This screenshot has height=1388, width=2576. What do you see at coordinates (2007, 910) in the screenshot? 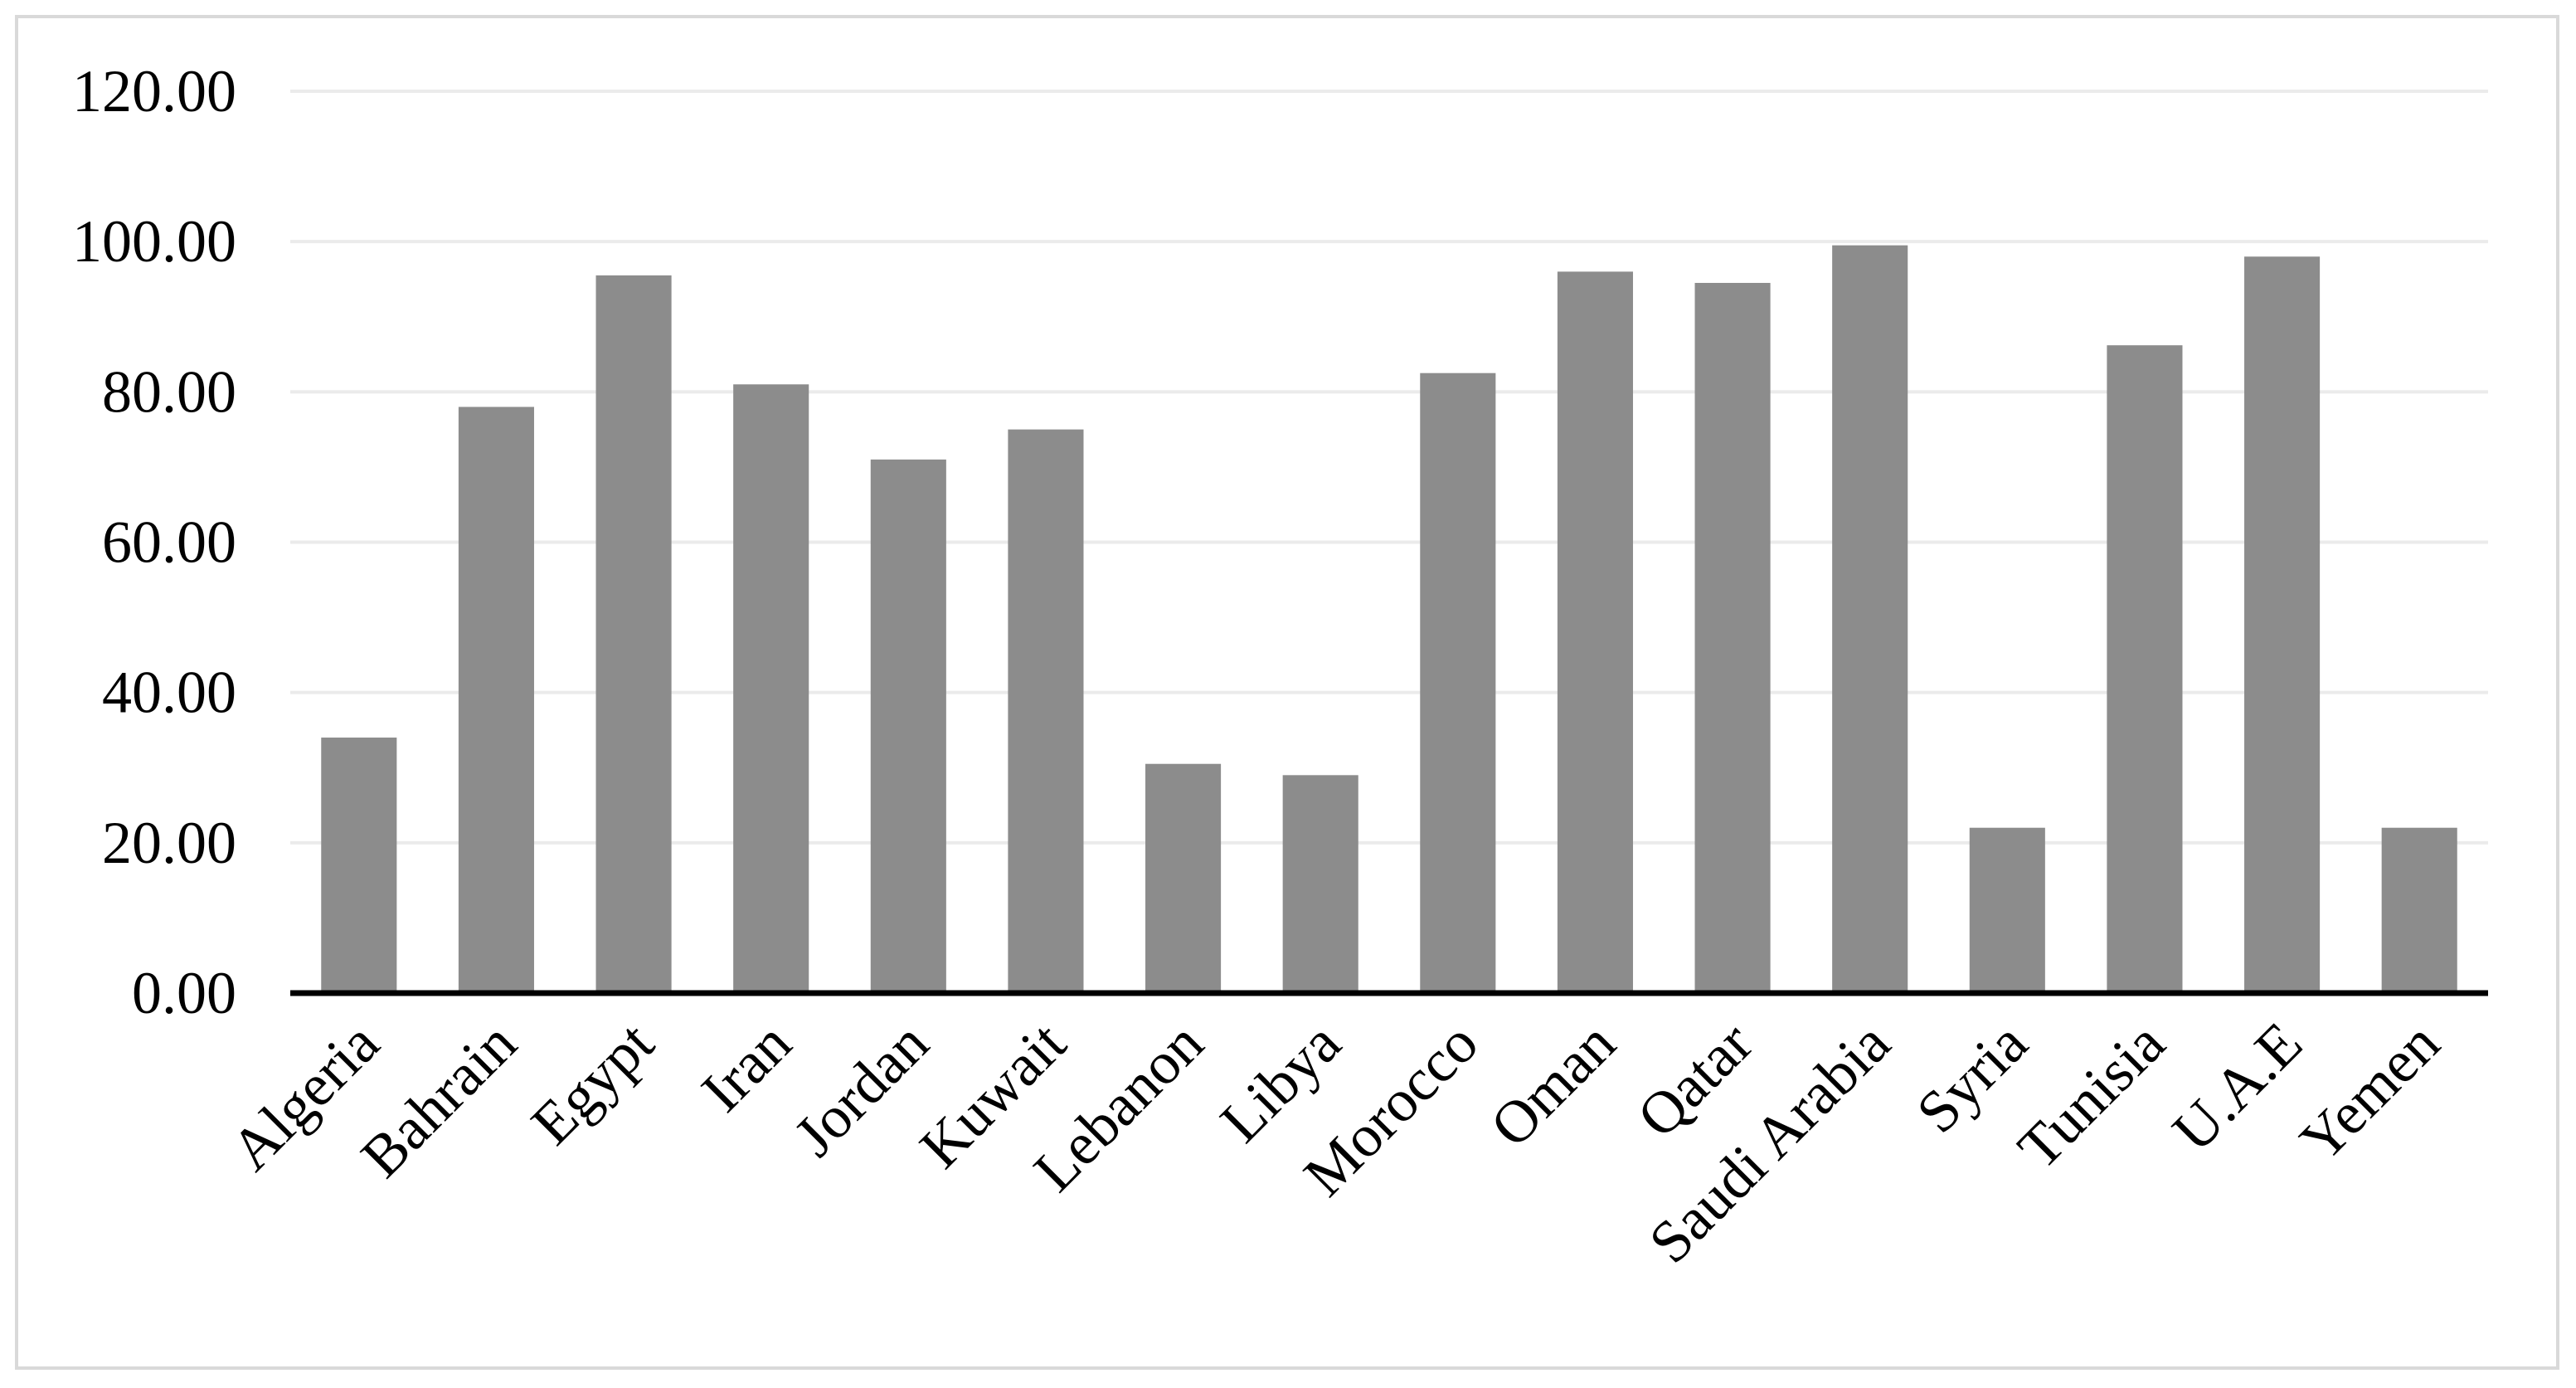
I see `bar-syria` at bounding box center [2007, 910].